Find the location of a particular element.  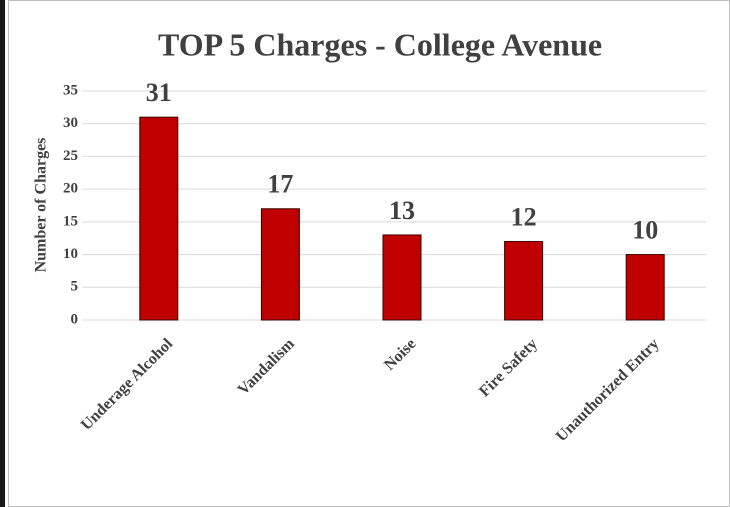

y-tick-label: 15 is located at coordinates (70, 221).